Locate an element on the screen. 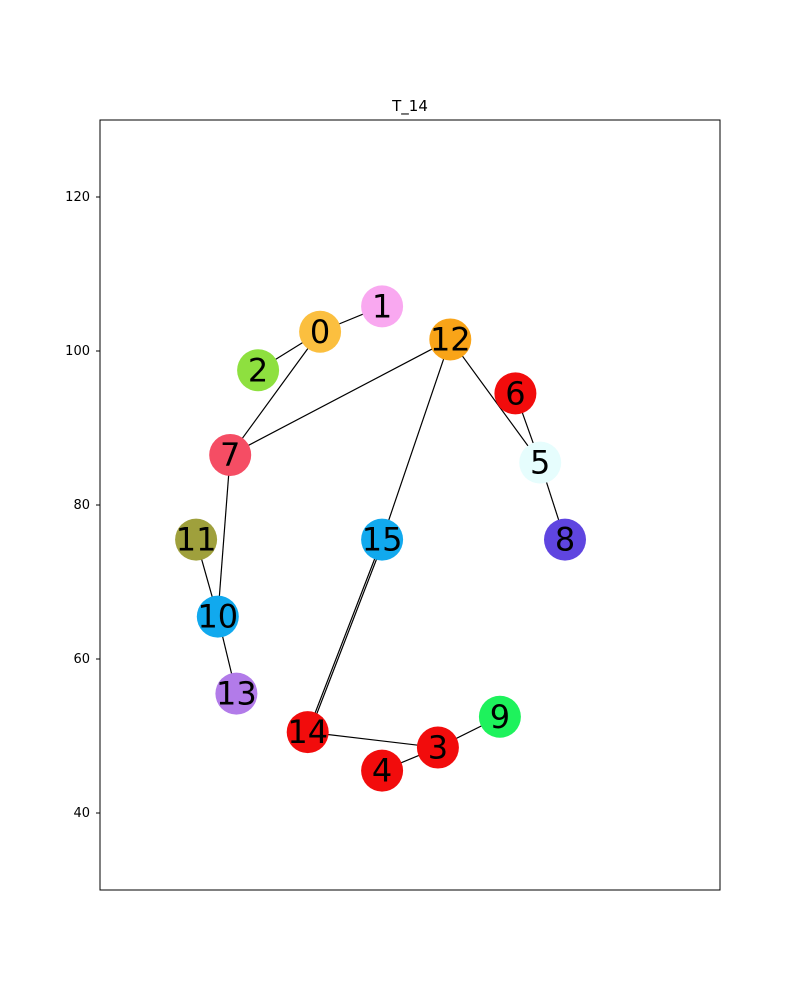  node-label: 9 is located at coordinates (500, 717).